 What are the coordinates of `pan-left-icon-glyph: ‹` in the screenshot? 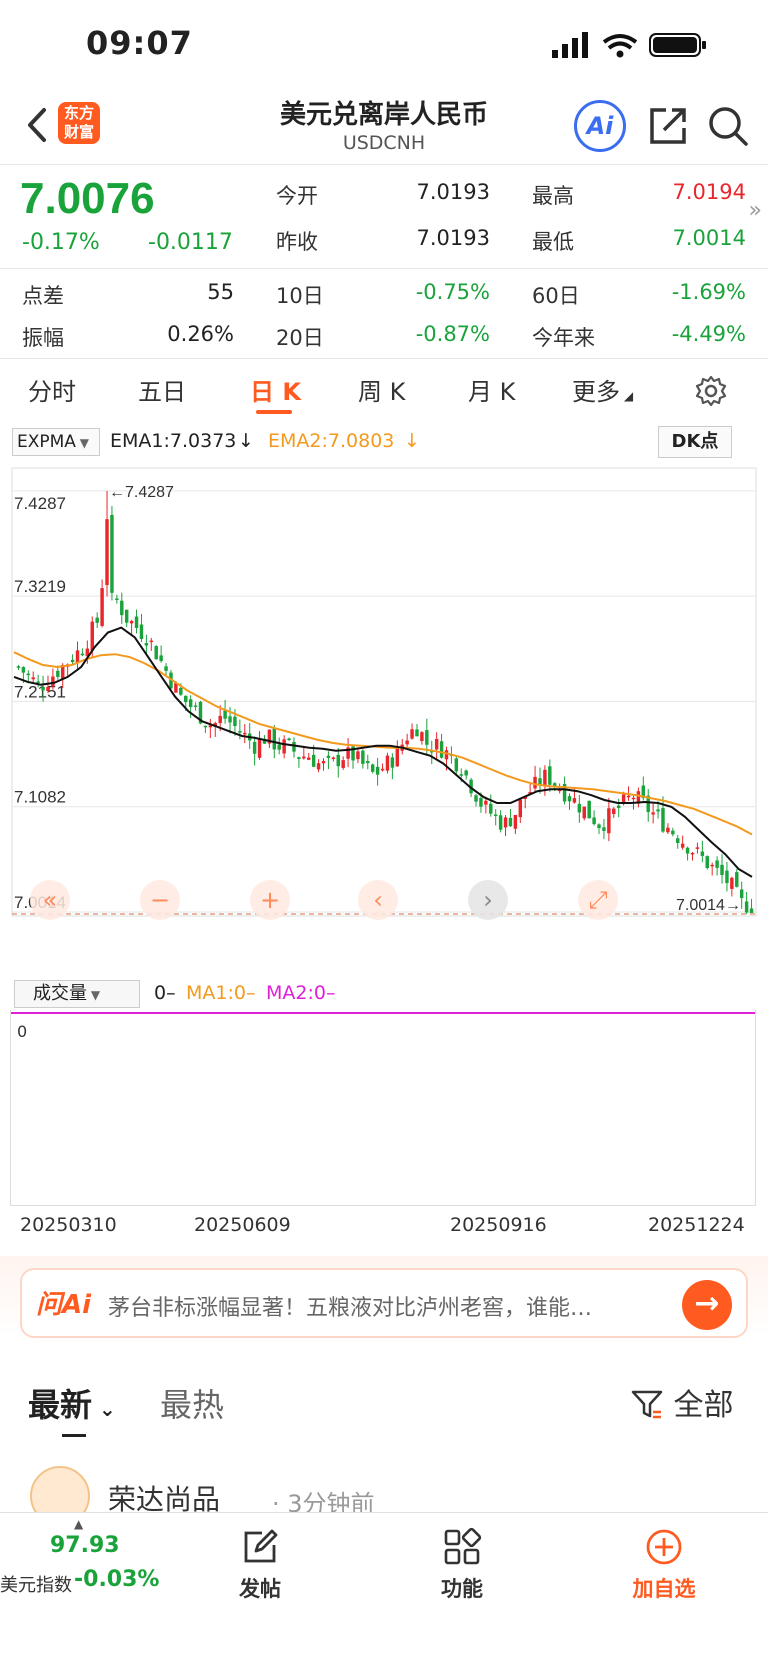 It's located at (378, 900).